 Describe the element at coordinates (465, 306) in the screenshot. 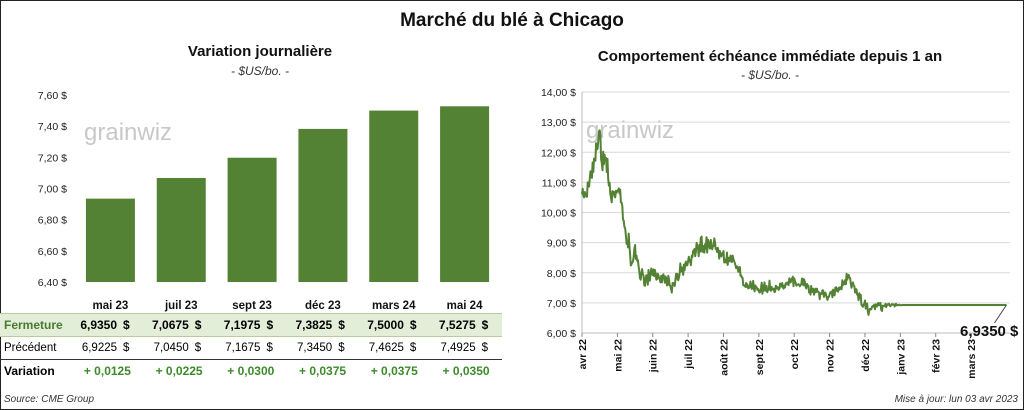

I see `x-tick-label: mai 24` at that location.